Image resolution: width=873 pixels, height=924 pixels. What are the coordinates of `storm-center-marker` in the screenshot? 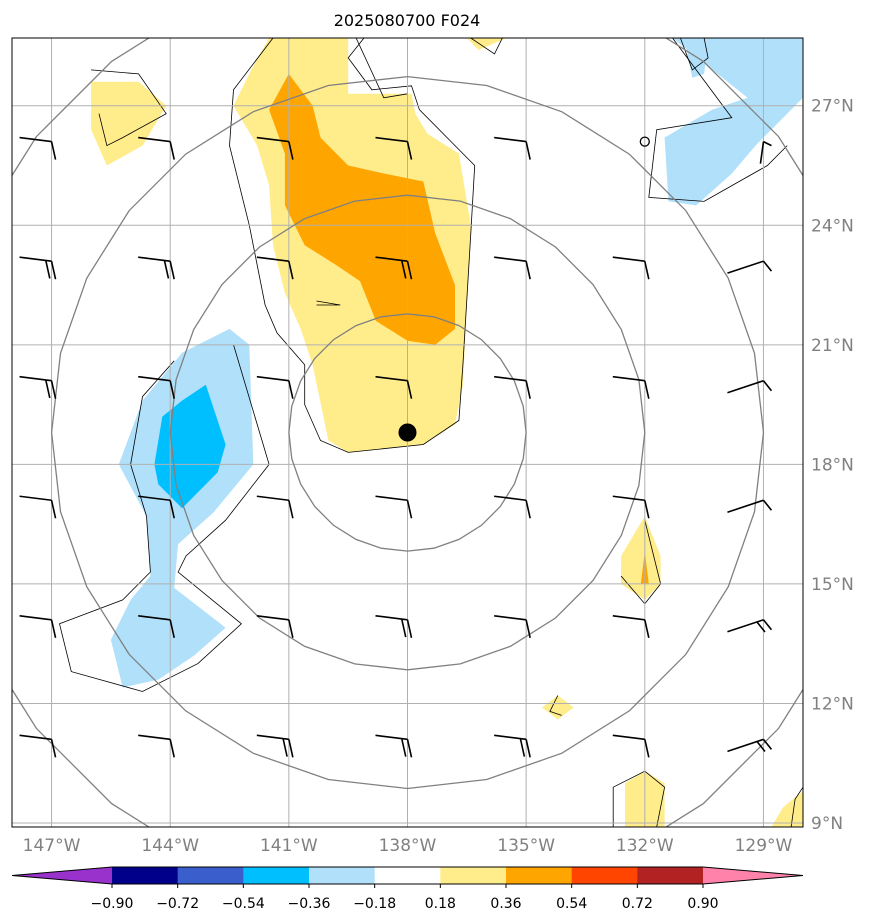 It's located at (407, 432).